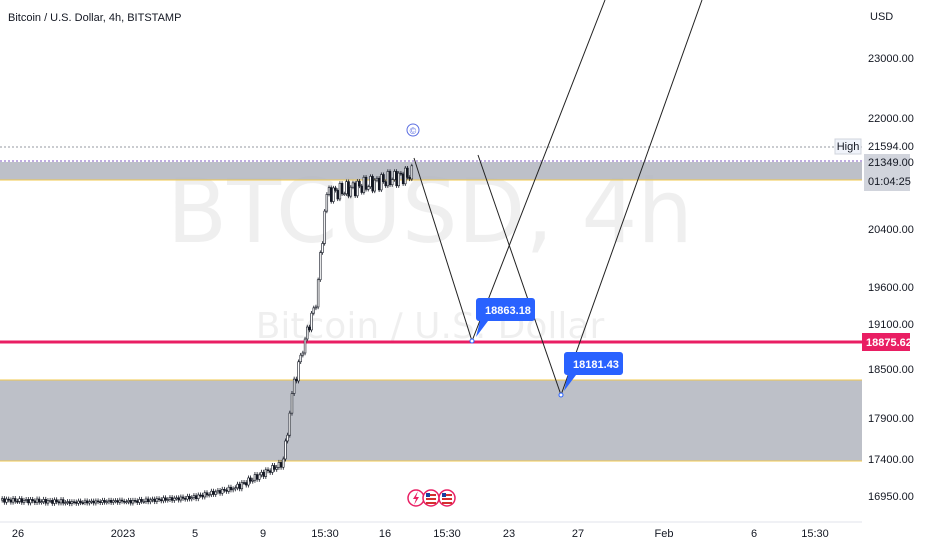 The width and height of the screenshot is (932, 550). What do you see at coordinates (195, 534) in the screenshot?
I see `time-tick-label: 5` at bounding box center [195, 534].